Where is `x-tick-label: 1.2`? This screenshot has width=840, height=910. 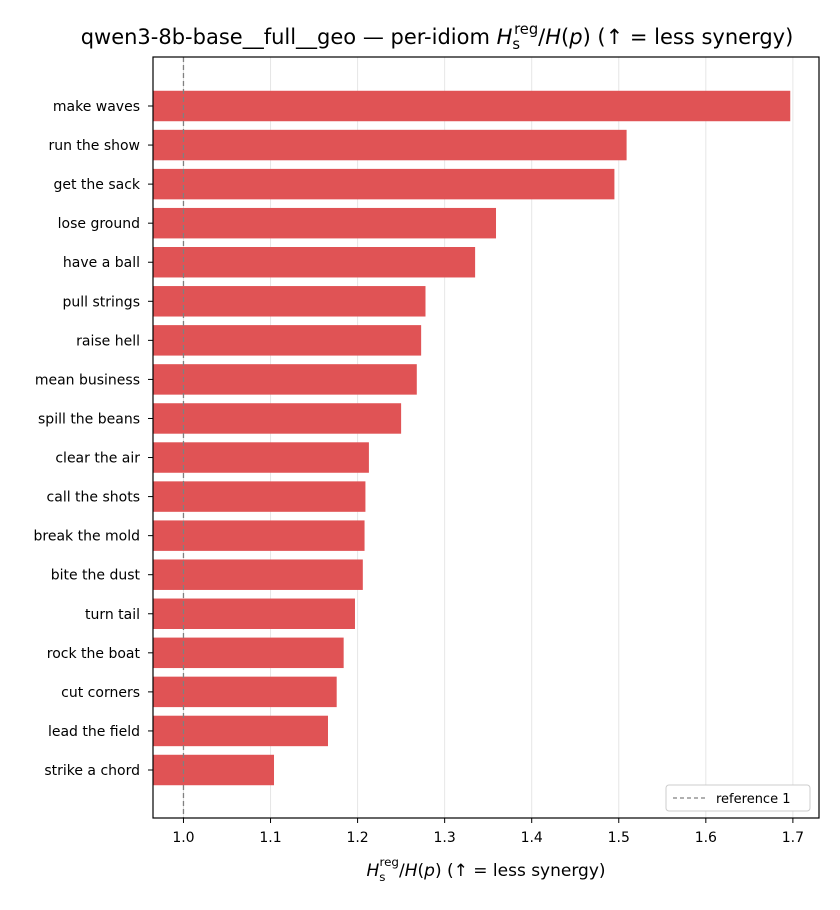
x-tick-label: 1.2 is located at coordinates (357, 838).